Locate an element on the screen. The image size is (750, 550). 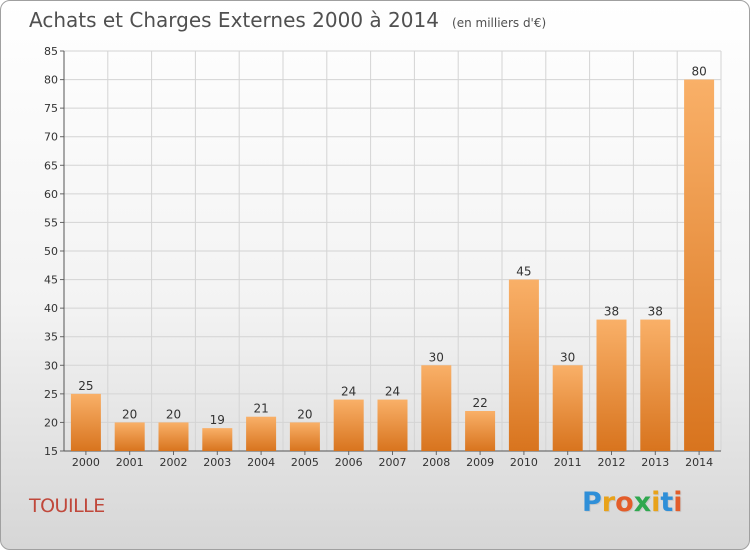
bar-2012 is located at coordinates (611, 385).